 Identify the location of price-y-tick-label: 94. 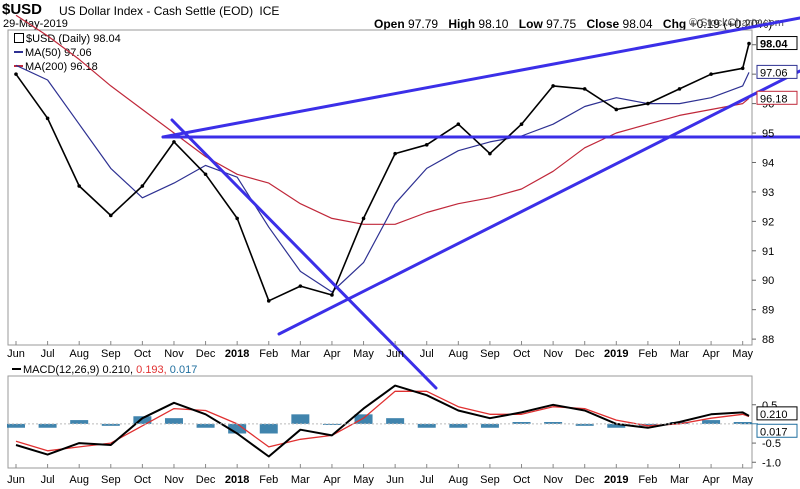
(768, 163).